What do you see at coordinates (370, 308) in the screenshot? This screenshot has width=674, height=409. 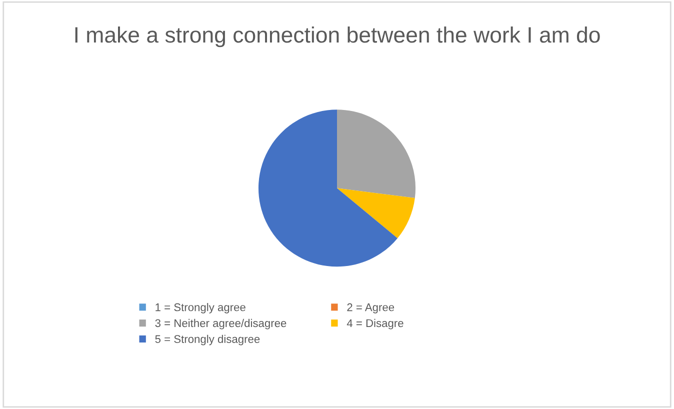 I see `legend-label: 2 = Agree` at bounding box center [370, 308].